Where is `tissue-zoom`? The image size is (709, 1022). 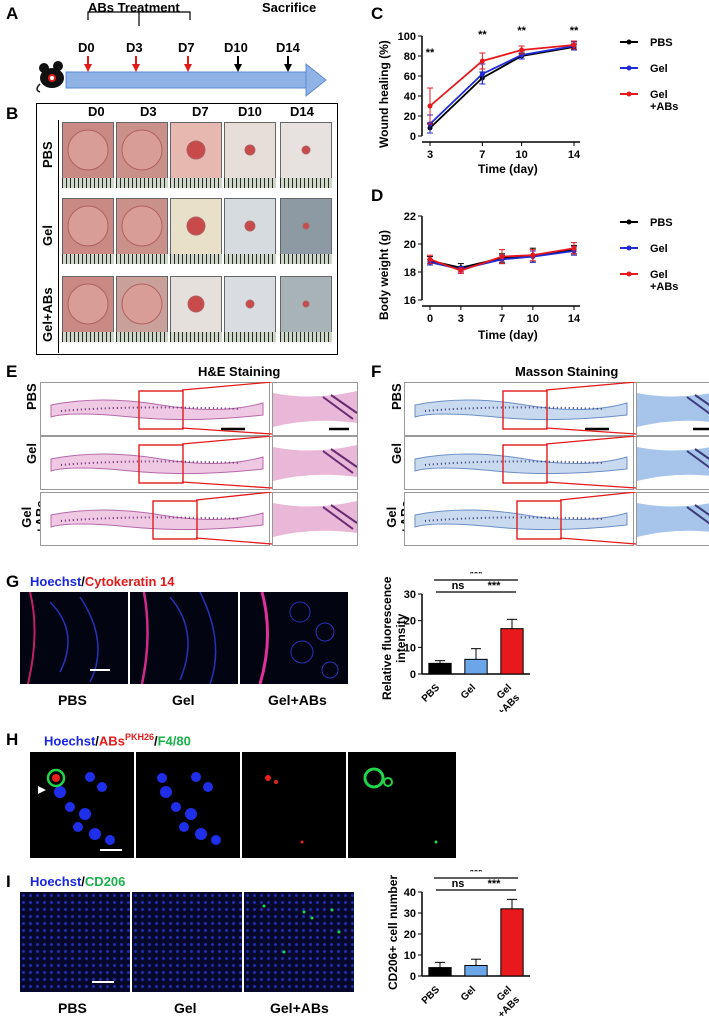 tissue-zoom is located at coordinates (672, 519).